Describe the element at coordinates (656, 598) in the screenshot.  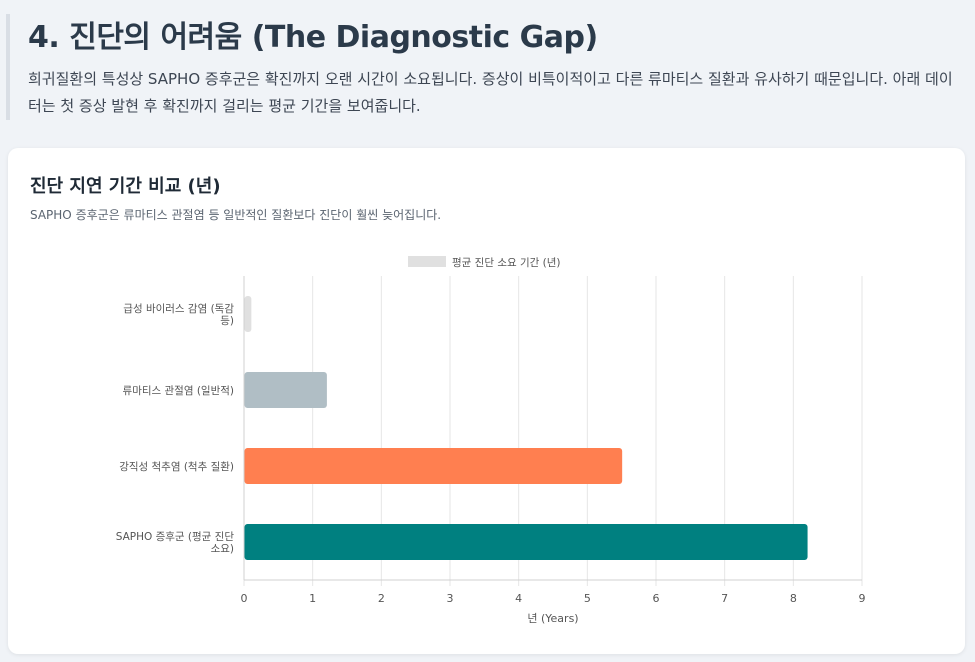
I see `x-tick-label: 6` at that location.